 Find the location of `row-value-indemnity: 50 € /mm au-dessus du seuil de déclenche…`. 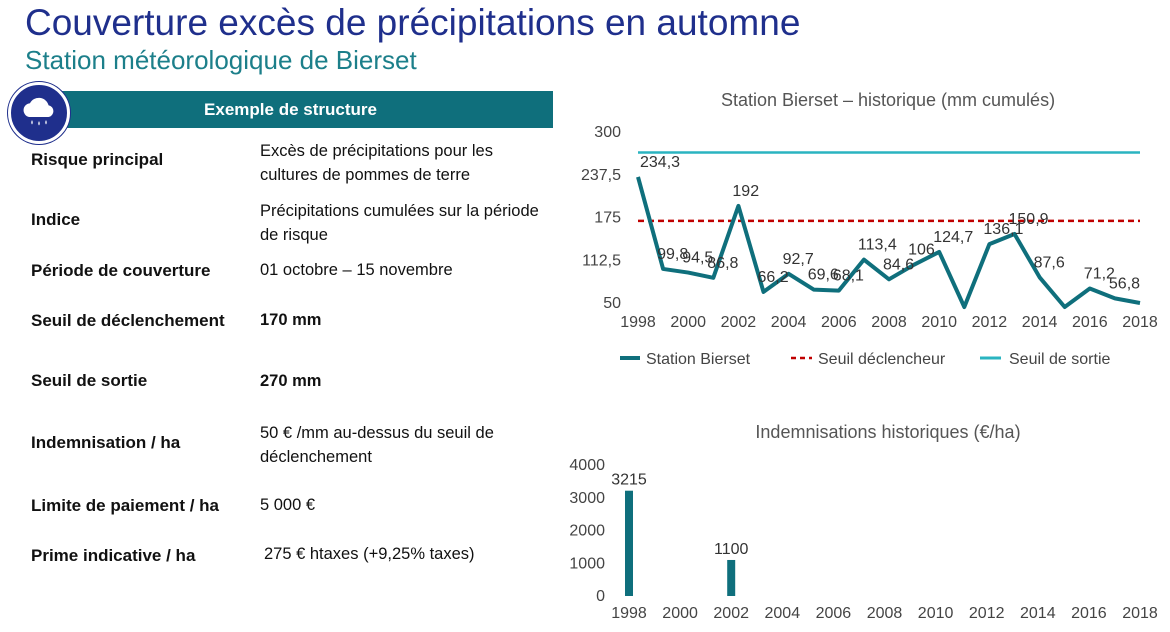

row-value-indemnity: 50 € /mm au-dessus du seuil de déclenche… is located at coordinates (377, 445).